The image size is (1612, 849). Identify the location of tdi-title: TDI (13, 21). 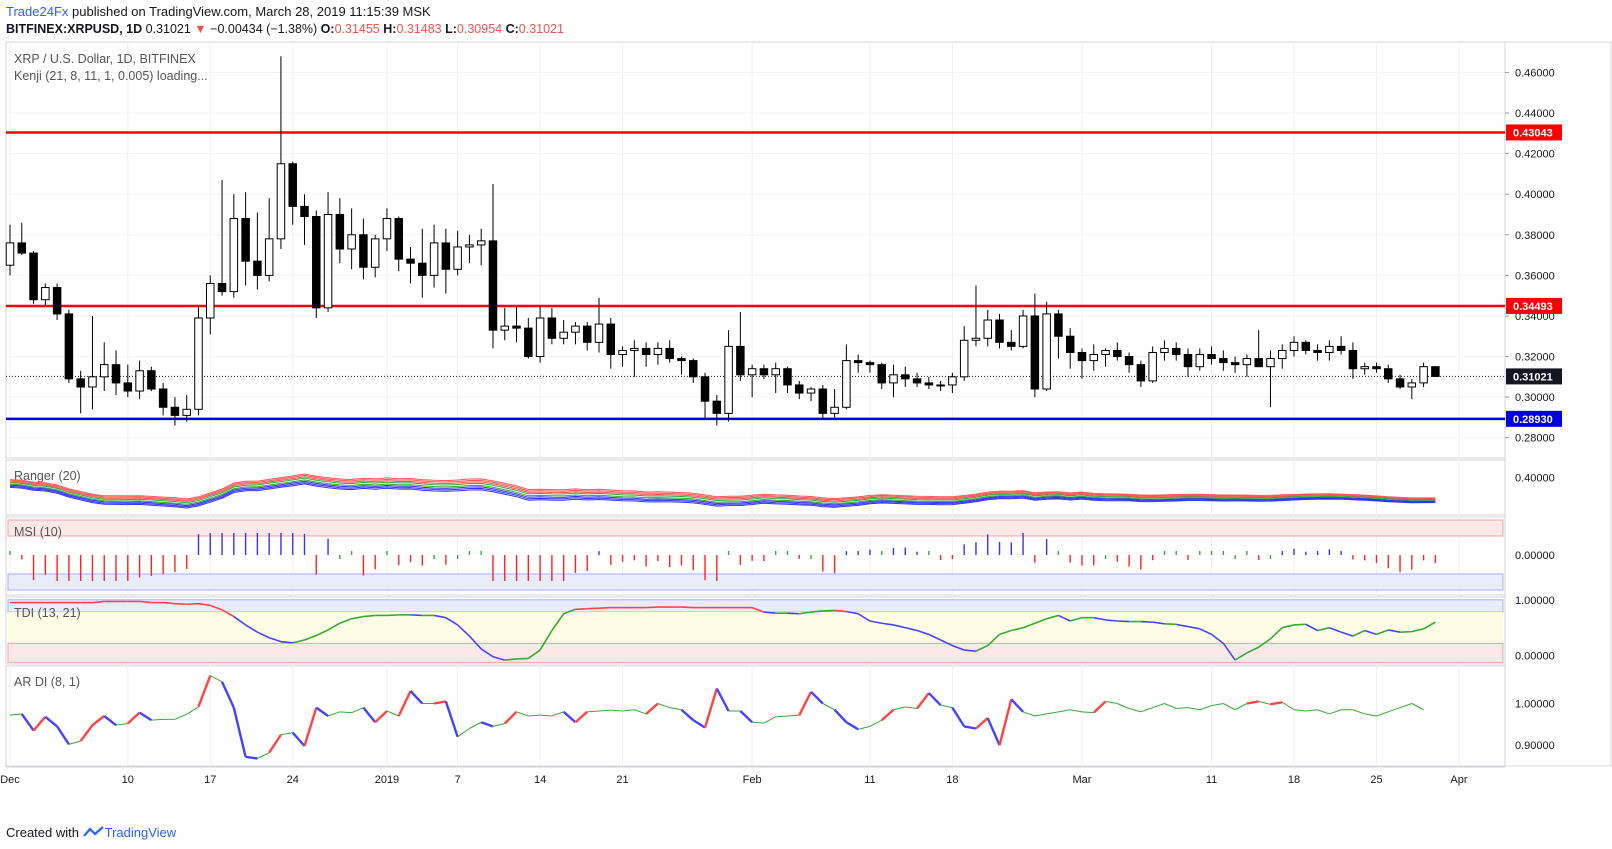
(47, 613).